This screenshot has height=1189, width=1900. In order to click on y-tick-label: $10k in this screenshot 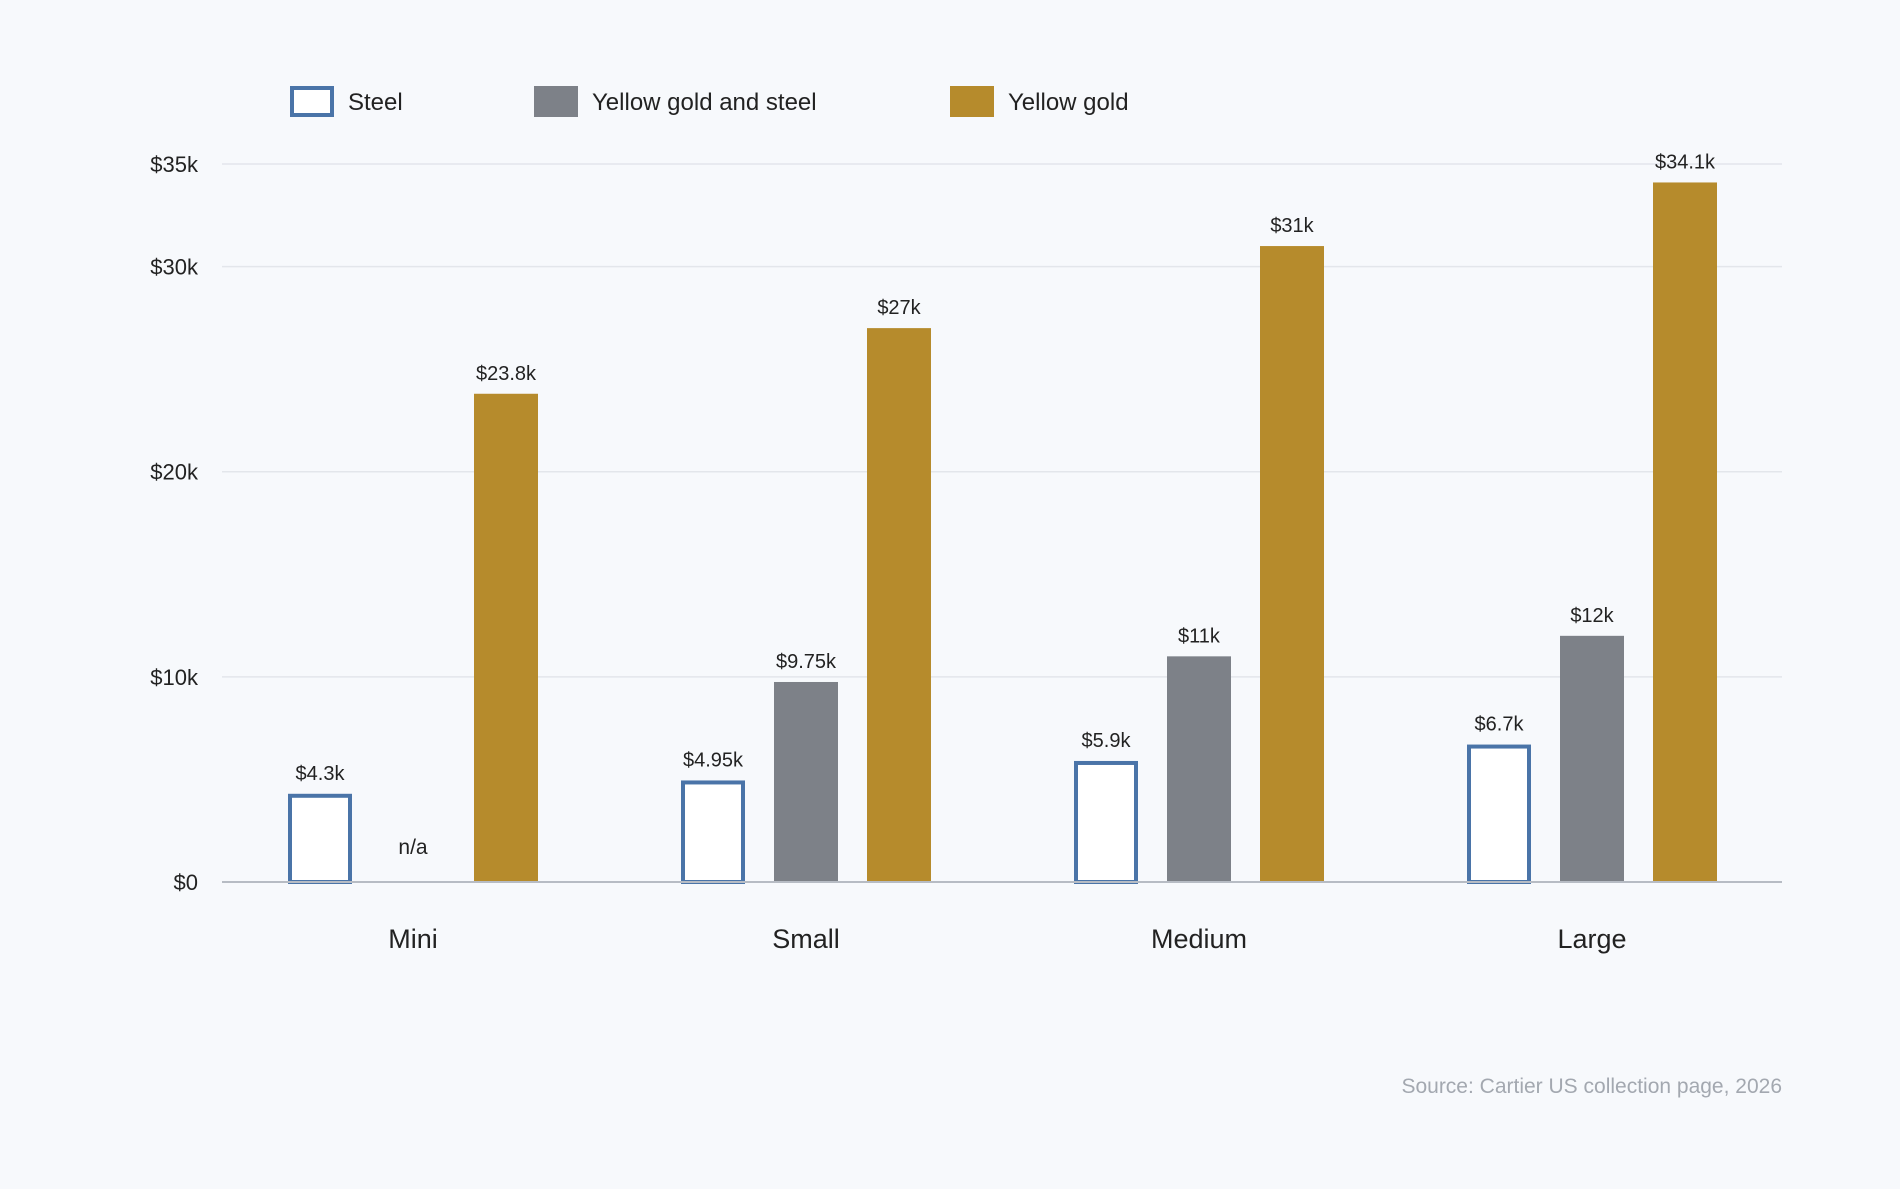, I will do `click(174, 677)`.